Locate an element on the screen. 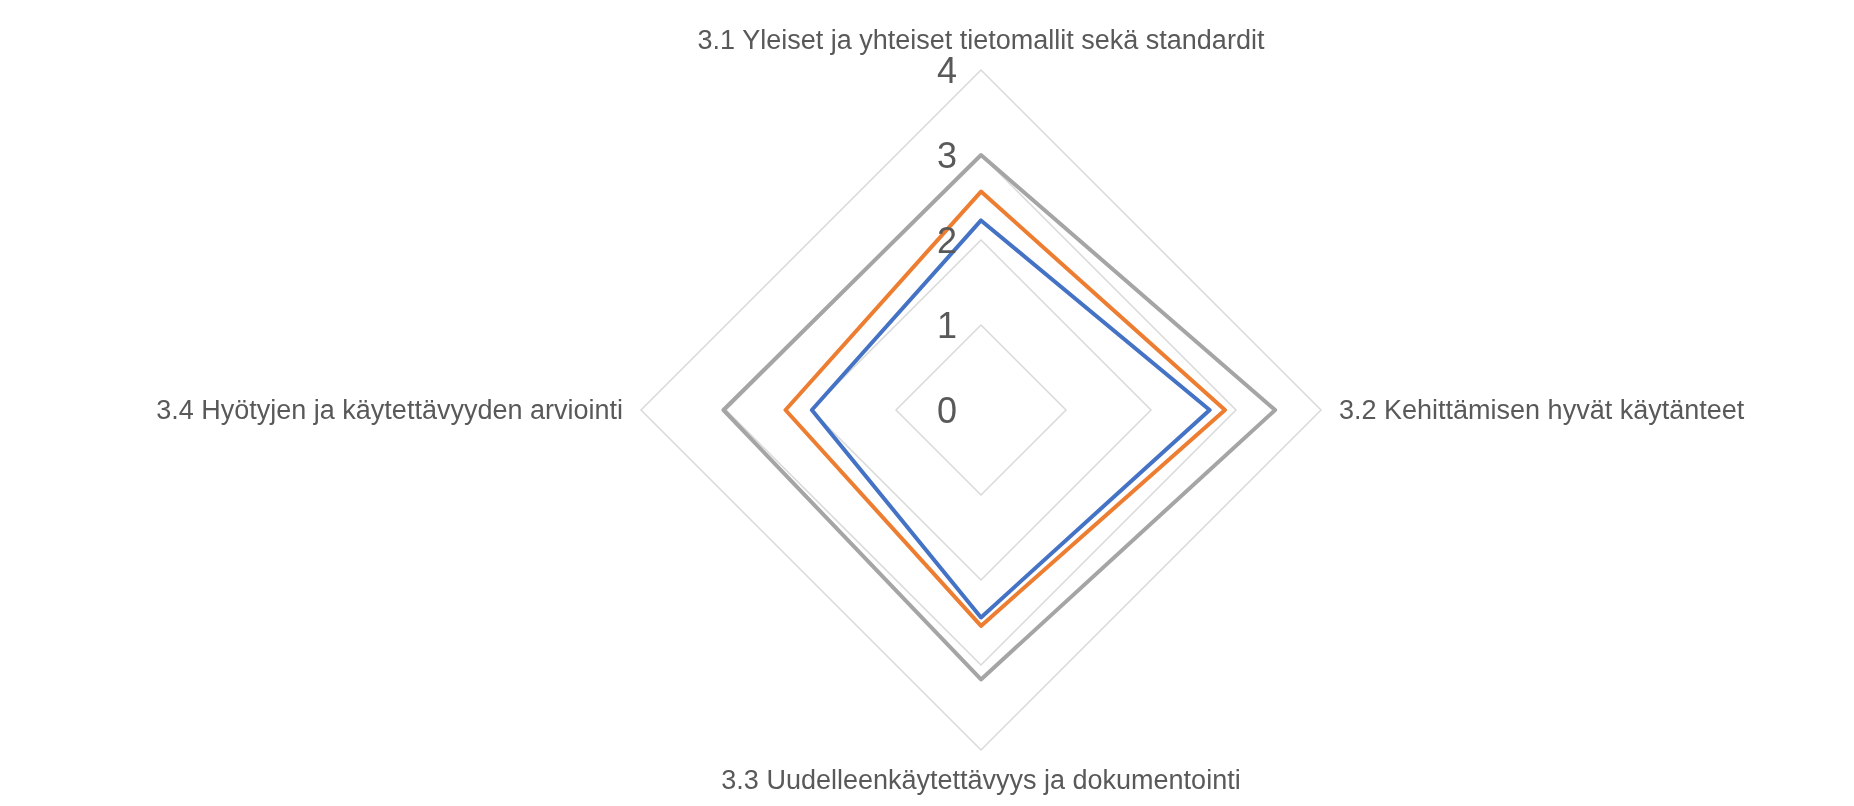 The image size is (1854, 806). spoke-label: 3.4 Hyötyjen ja käytettävyyden arviointi is located at coordinates (389, 410).